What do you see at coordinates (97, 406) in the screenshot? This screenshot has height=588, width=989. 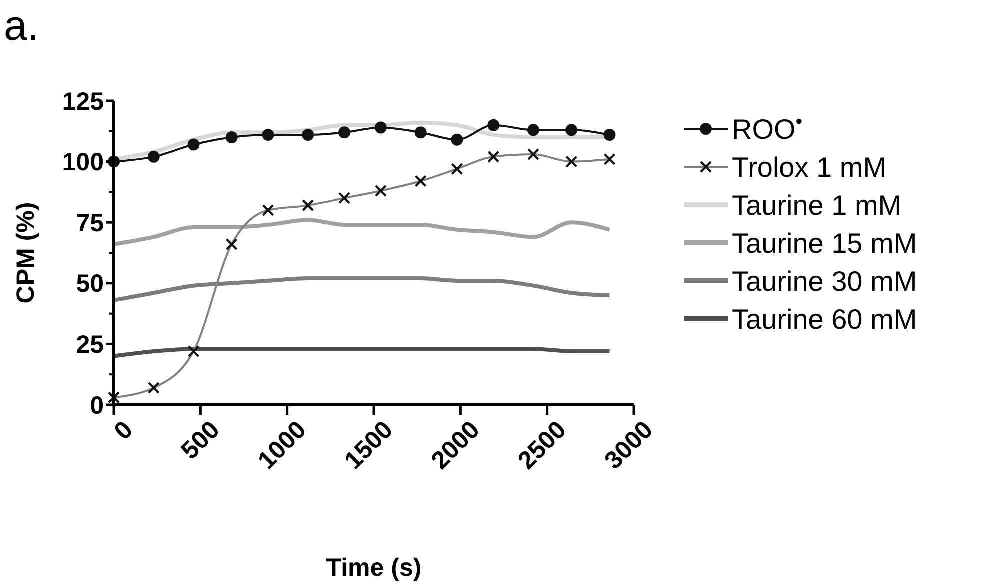 I see `y-tick-label: 0` at bounding box center [97, 406].